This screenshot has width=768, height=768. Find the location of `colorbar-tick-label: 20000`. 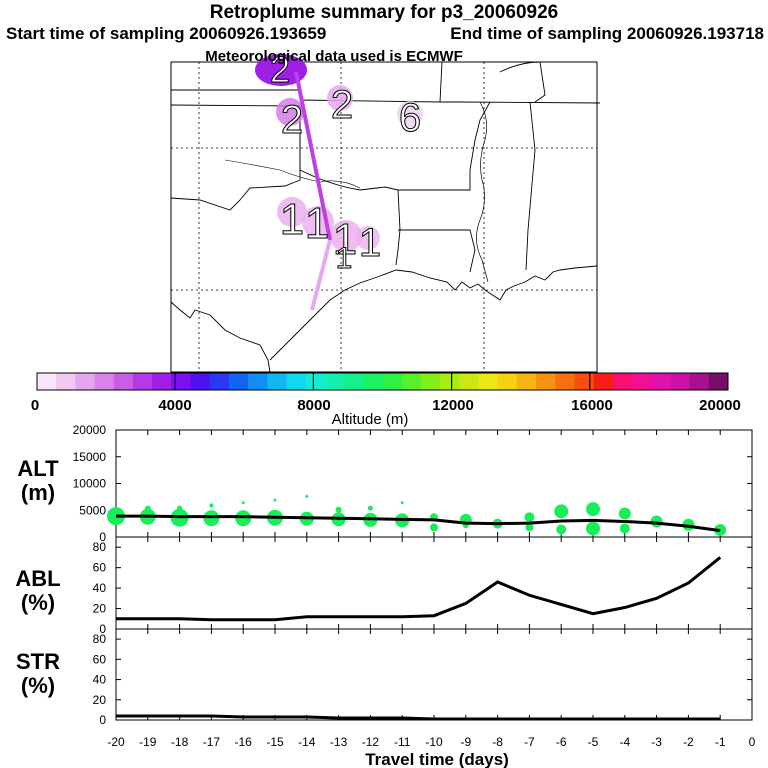

colorbar-tick-label: 20000 is located at coordinates (720, 405).